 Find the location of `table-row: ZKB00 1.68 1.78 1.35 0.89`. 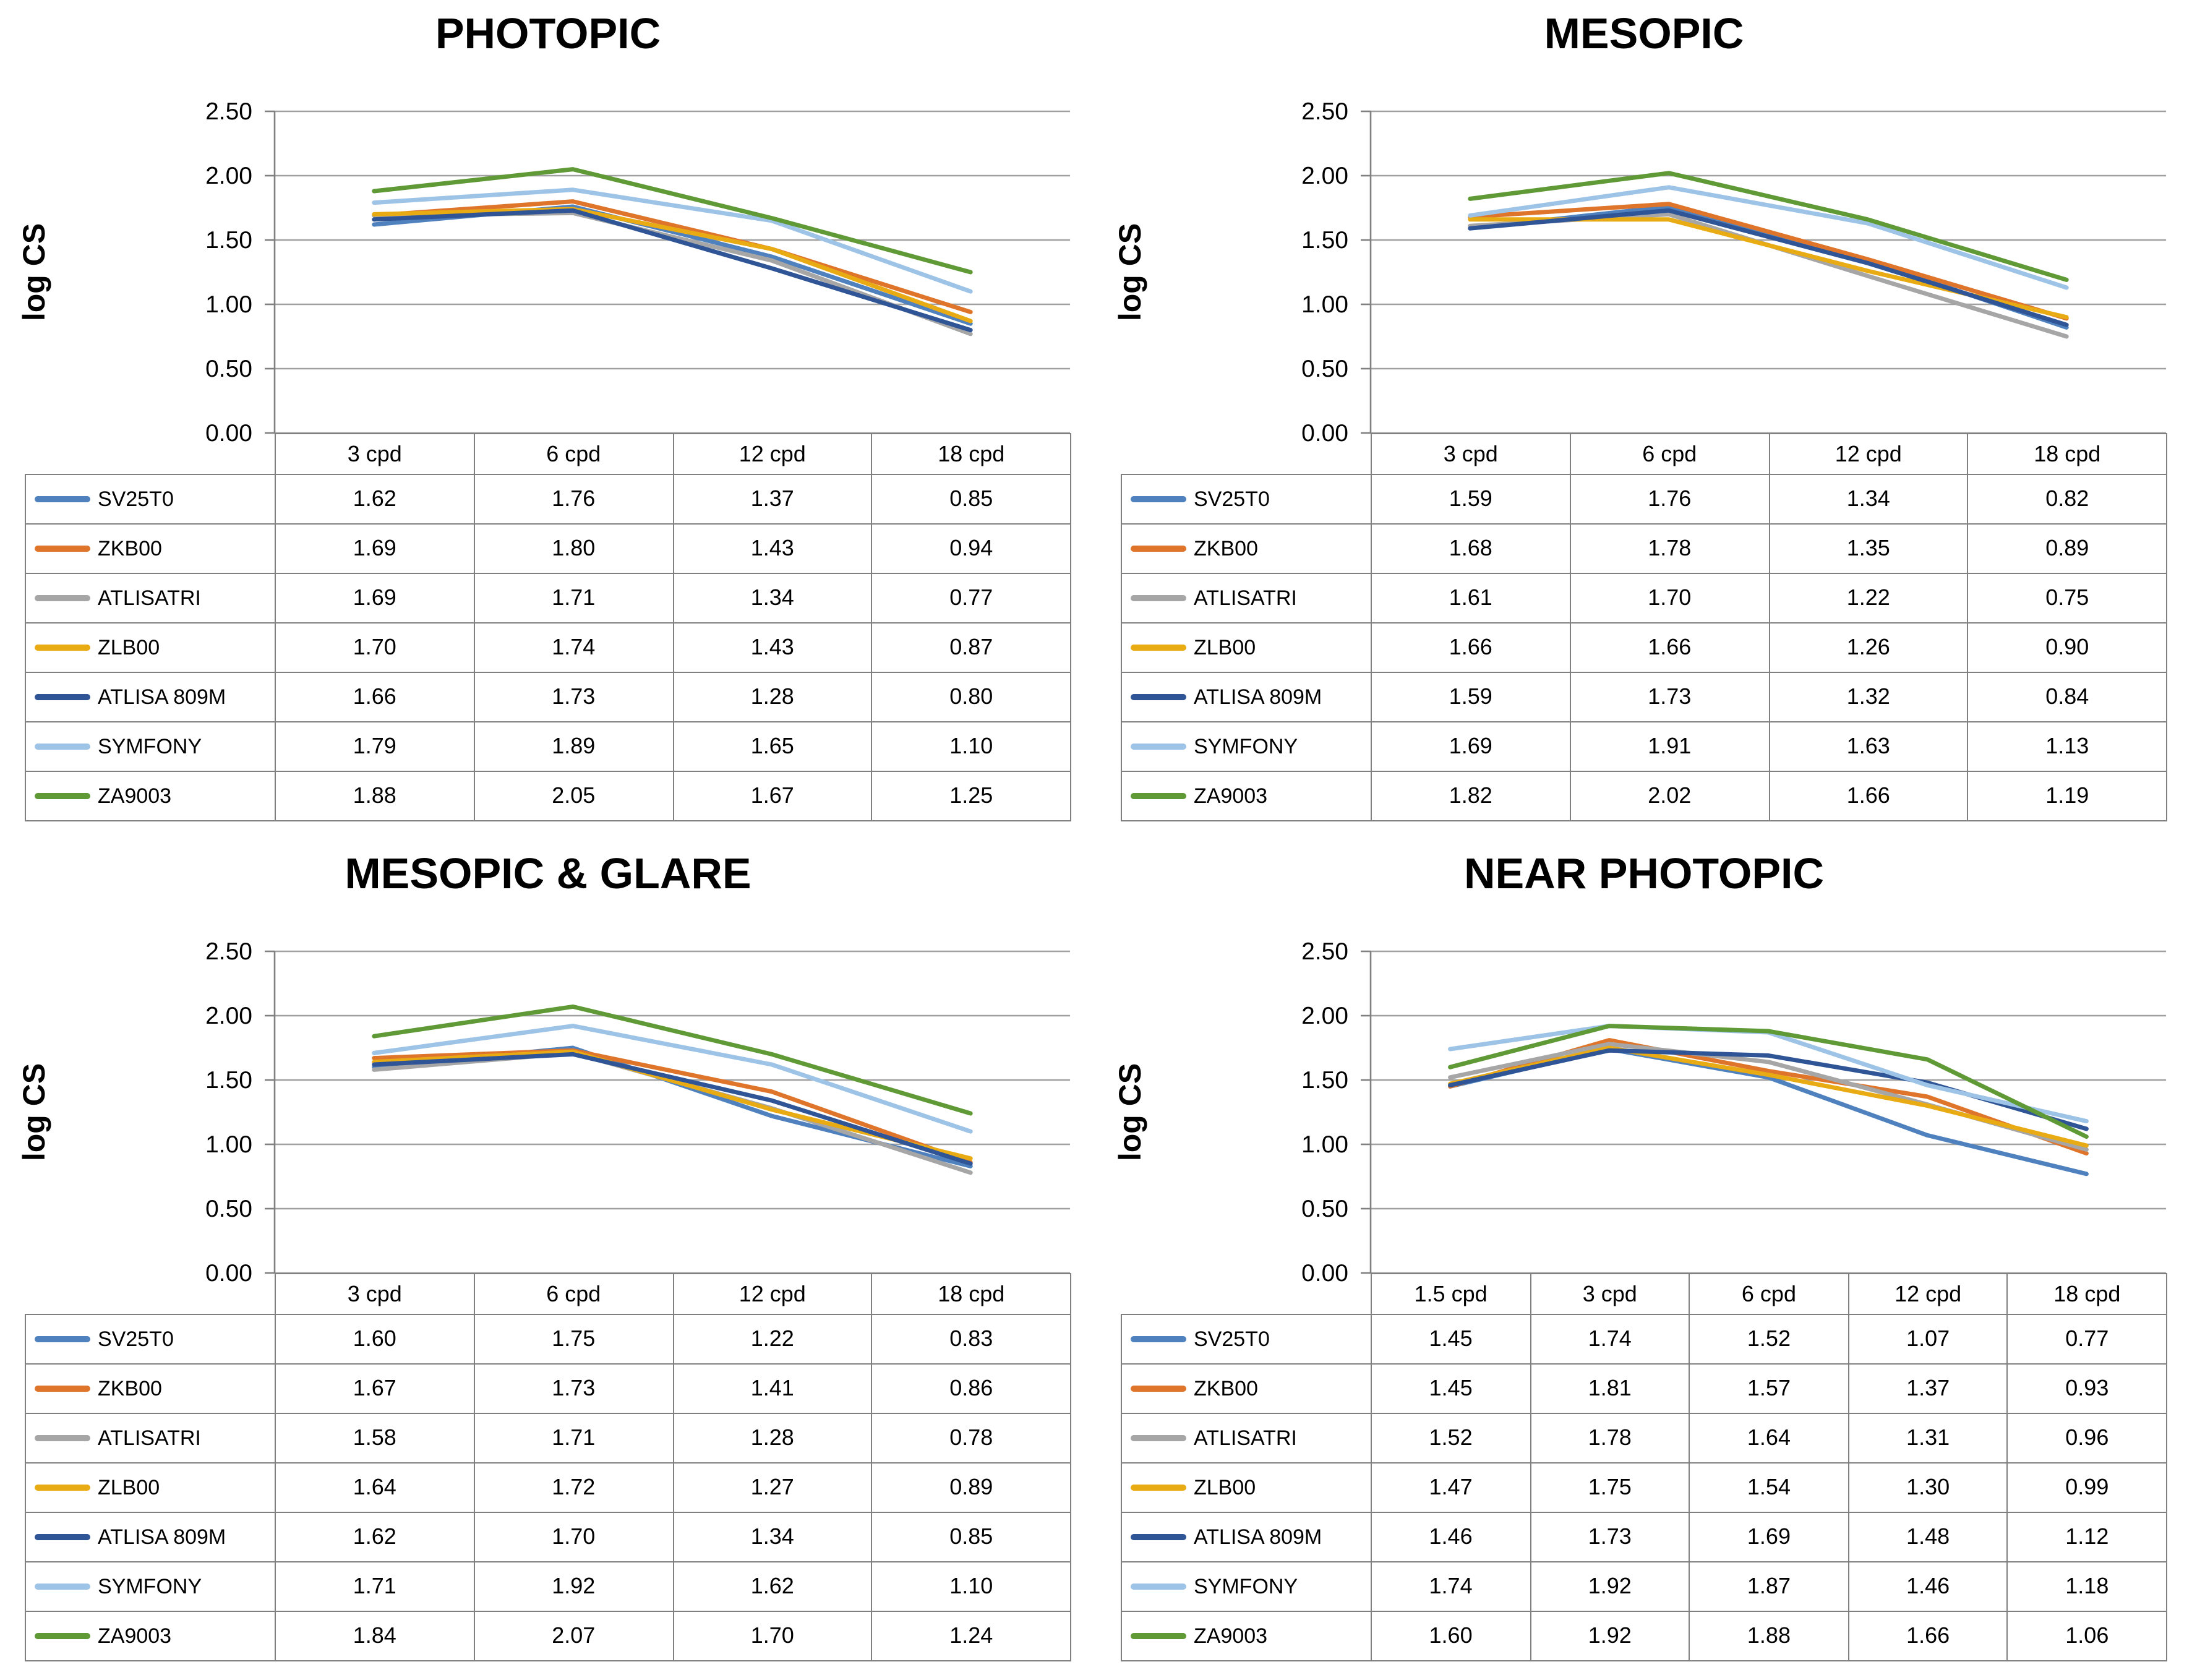

table-row: ZKB00 1.68 1.78 1.35 0.89 is located at coordinates (1644, 548).